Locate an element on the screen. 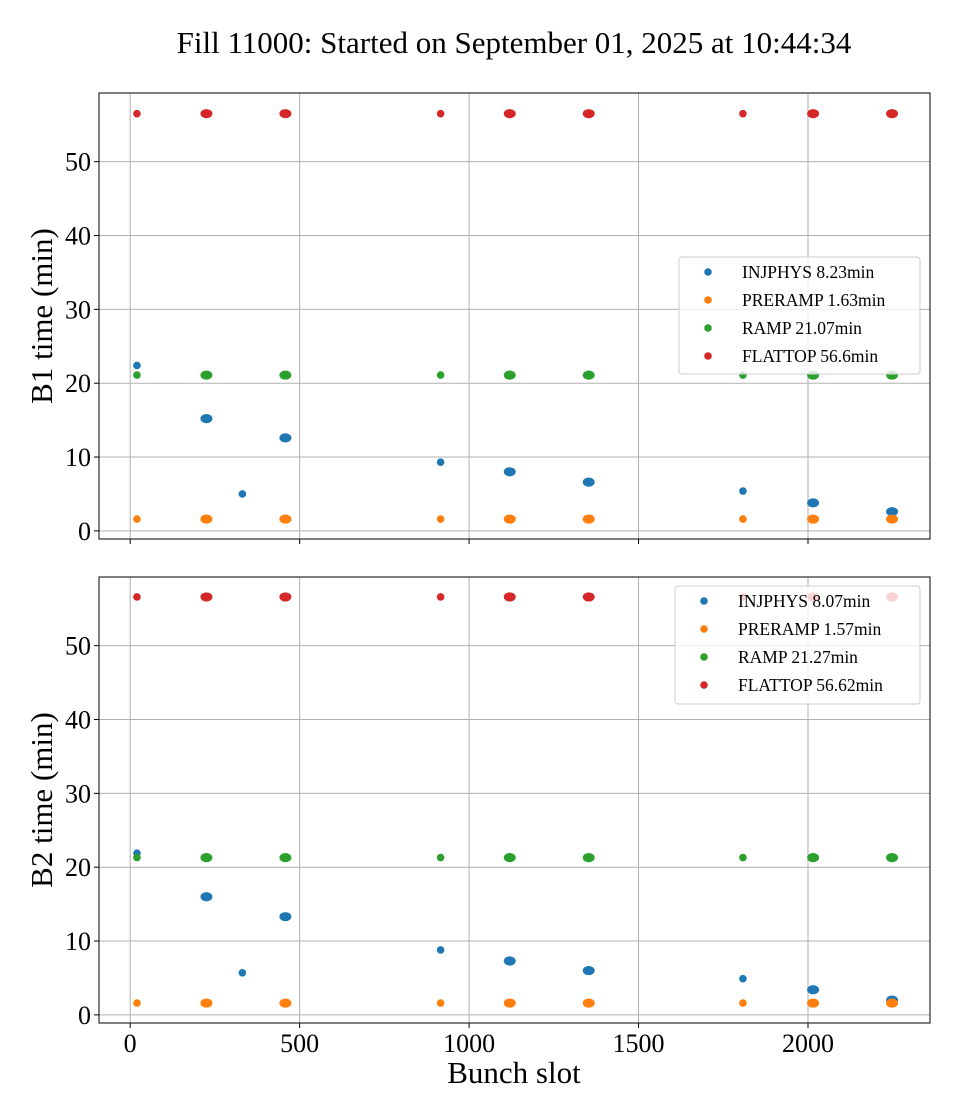  x-tick-label: 2000 is located at coordinates (808, 1043).